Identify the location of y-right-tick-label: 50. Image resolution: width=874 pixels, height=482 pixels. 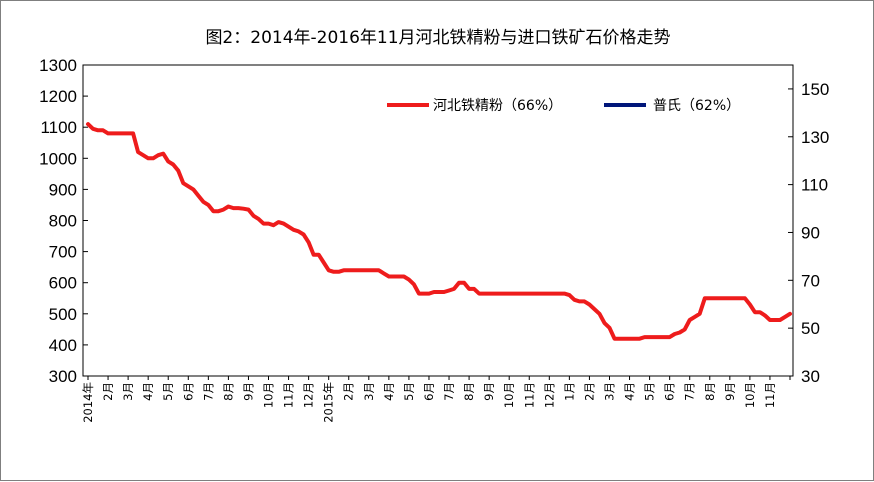
(810, 328).